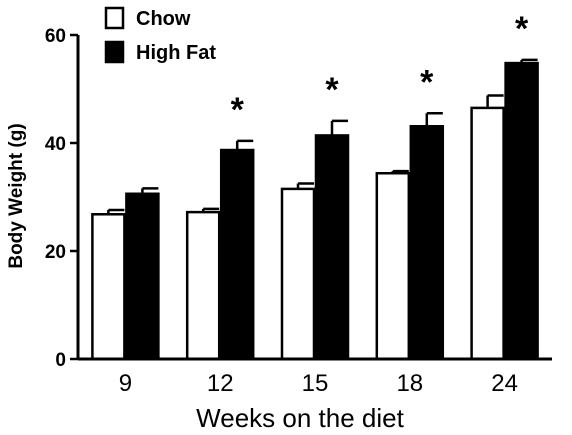 The image size is (572, 435). I want to click on y-axis-label: Body Weight (g), so click(16, 195).